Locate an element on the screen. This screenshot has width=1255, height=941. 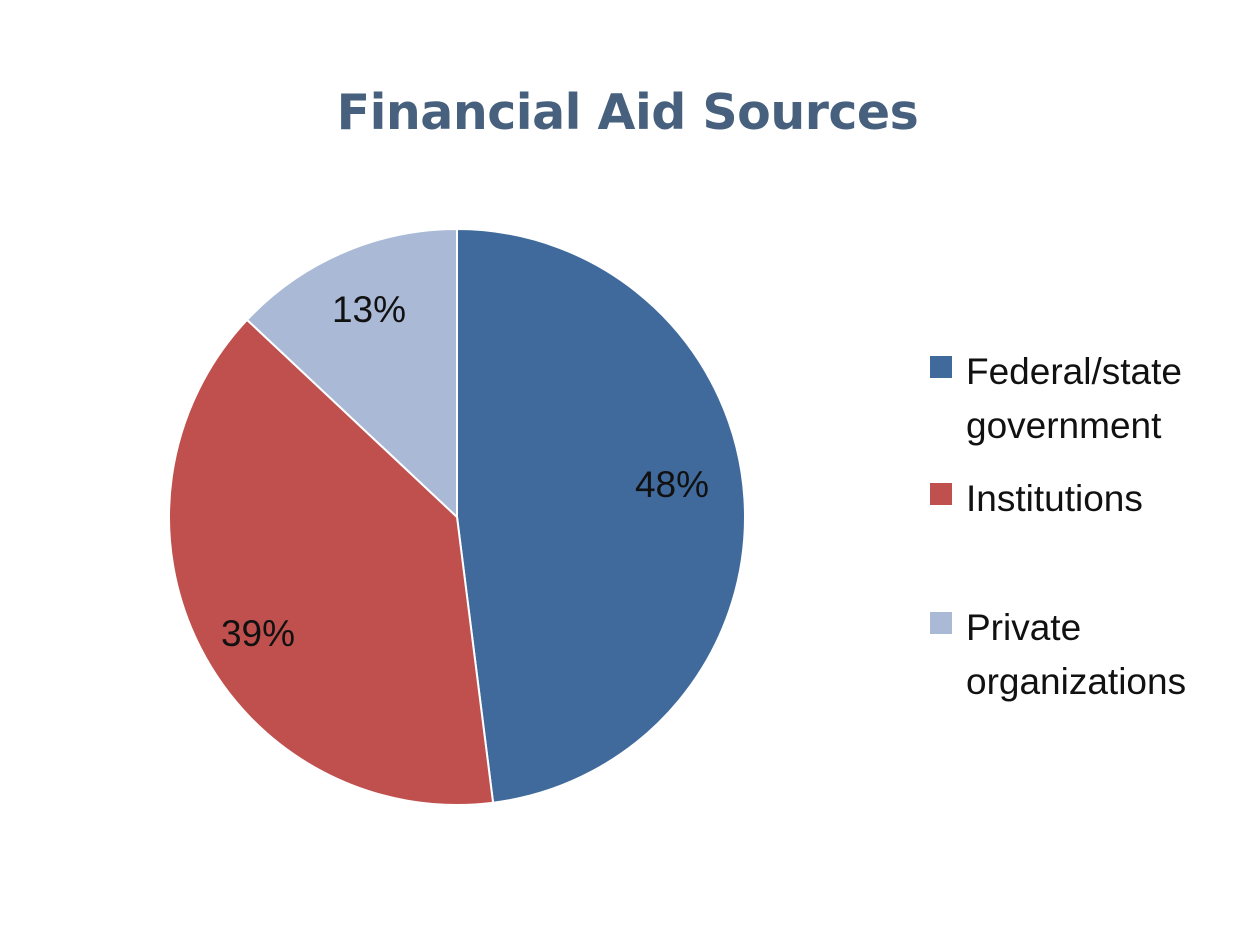
pie-slice-institutions is located at coordinates (331, 562).